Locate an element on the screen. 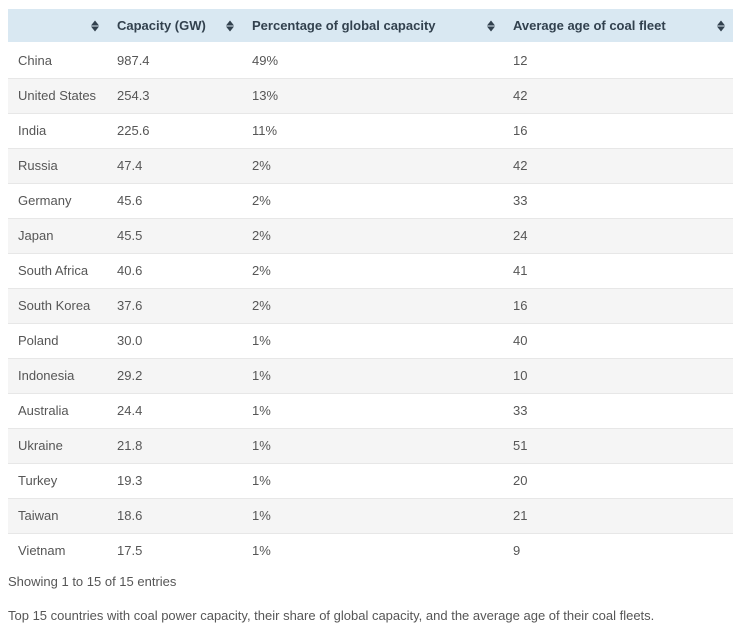 The height and width of the screenshot is (623, 740). cell-capacity: 45.5 is located at coordinates (174, 236).